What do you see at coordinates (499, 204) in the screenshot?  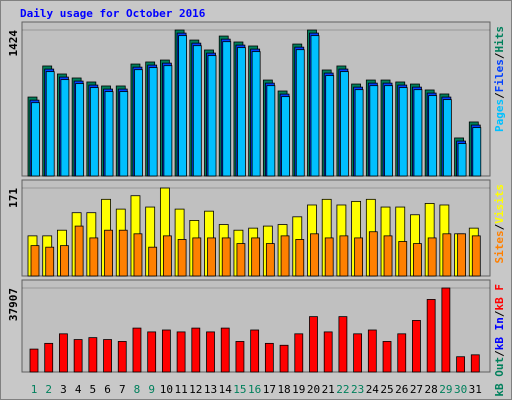 I see `legend-entry: Visits` at bounding box center [499, 204].